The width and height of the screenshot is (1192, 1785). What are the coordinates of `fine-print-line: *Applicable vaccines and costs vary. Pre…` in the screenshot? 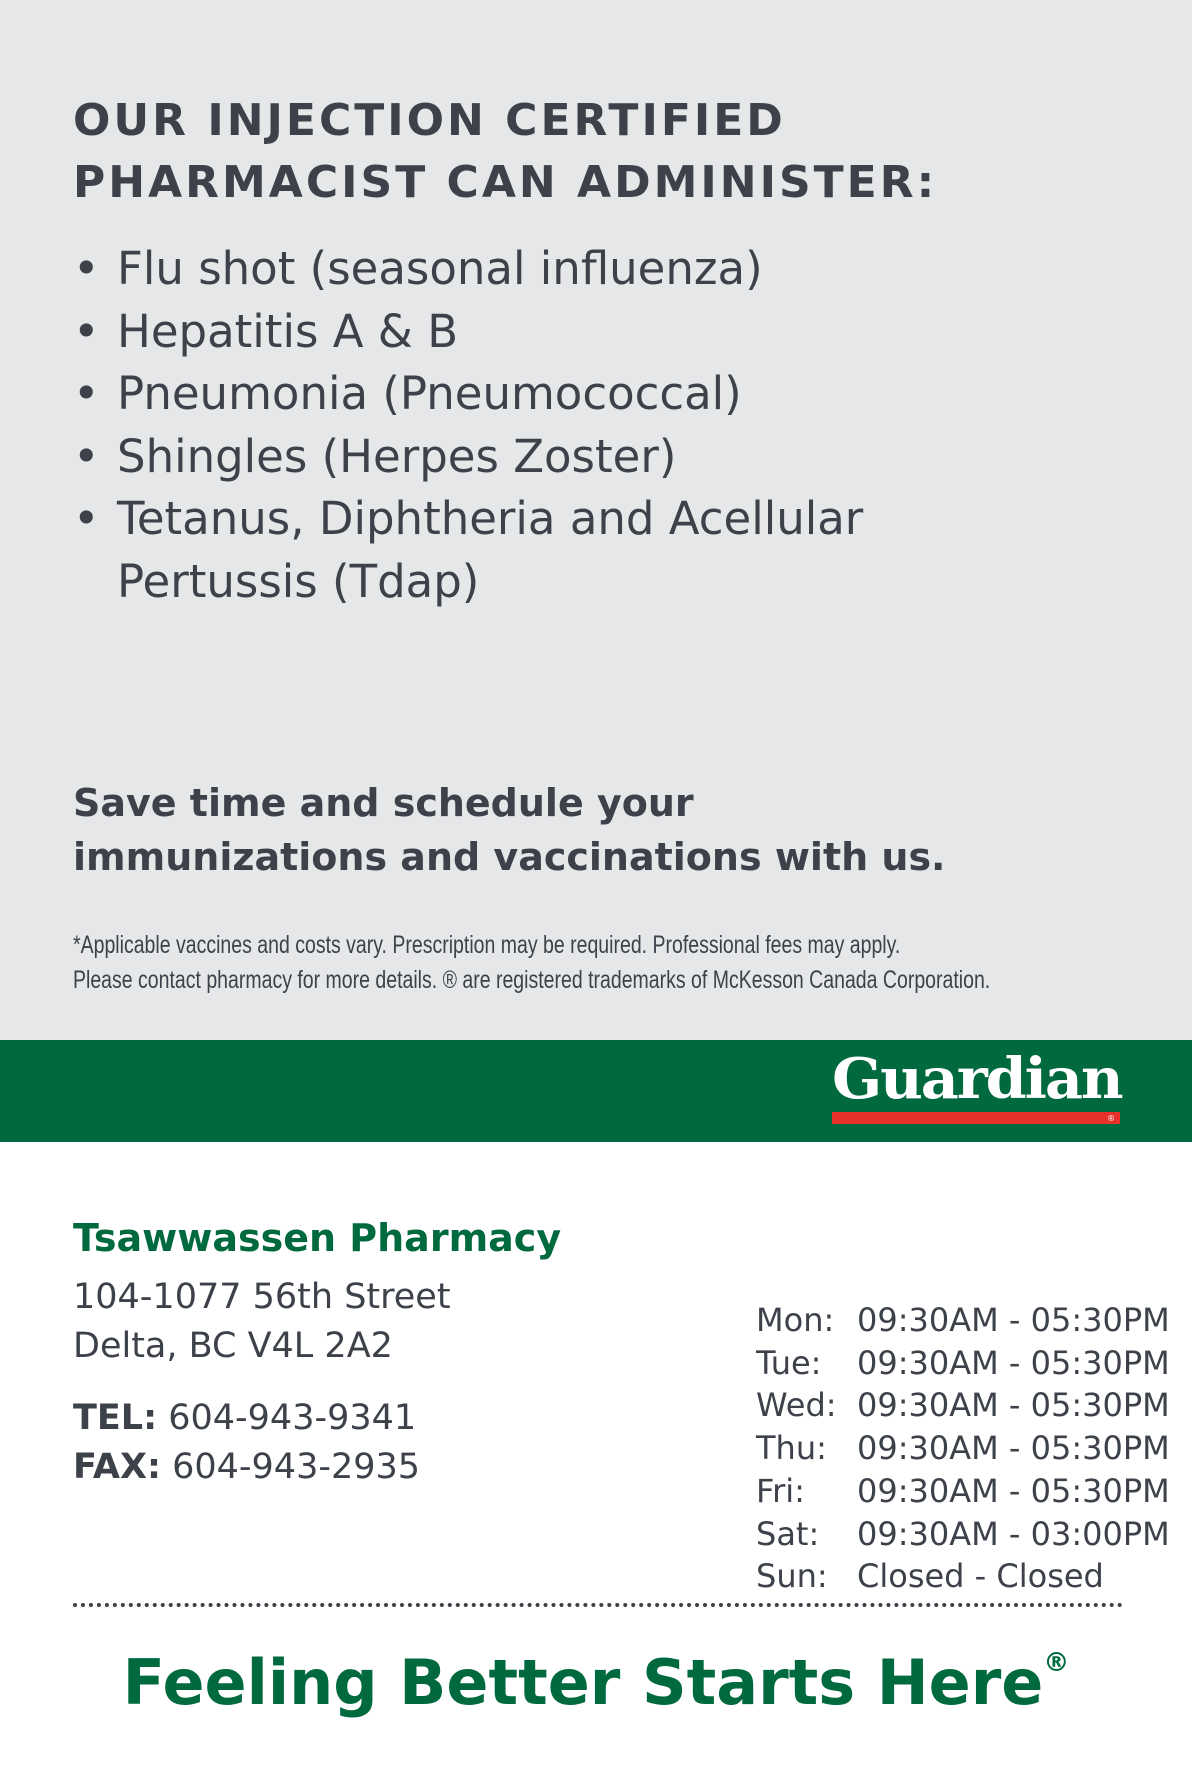 It's located at (487, 945).